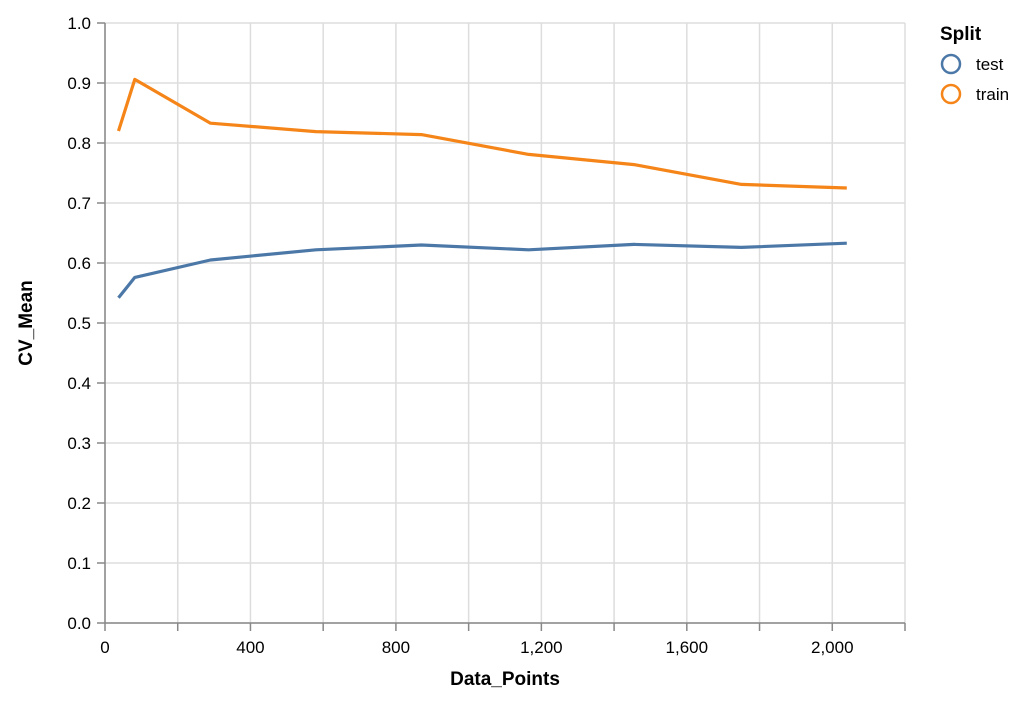  What do you see at coordinates (79, 203) in the screenshot?
I see `y-tick-label: 0.7` at bounding box center [79, 203].